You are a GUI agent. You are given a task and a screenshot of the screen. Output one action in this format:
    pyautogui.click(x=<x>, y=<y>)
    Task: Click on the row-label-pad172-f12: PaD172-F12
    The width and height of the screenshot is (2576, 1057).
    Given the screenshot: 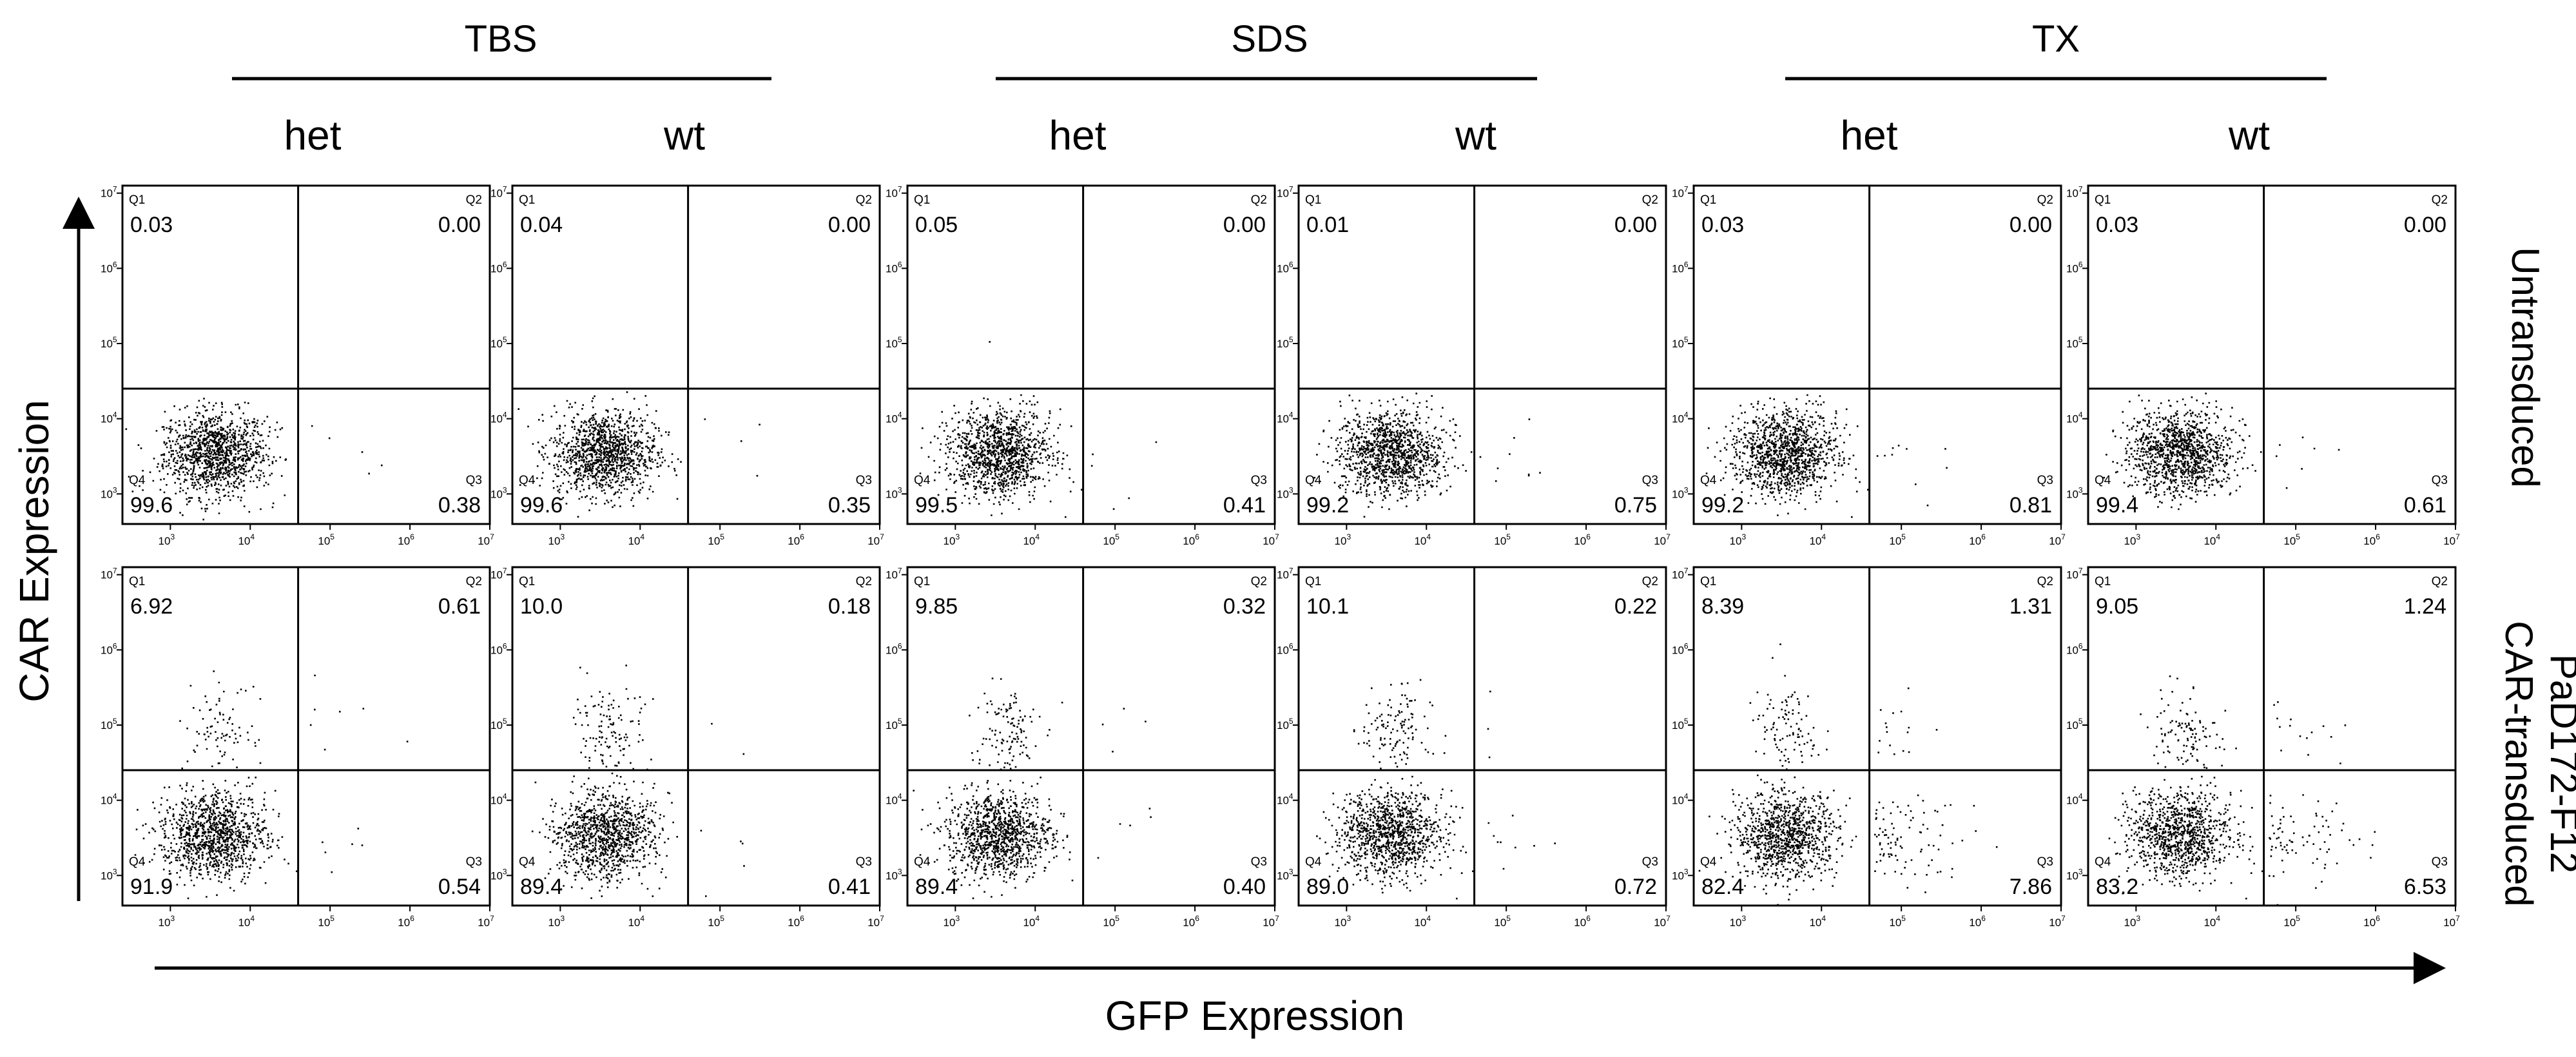 What is the action you would take?
    pyautogui.click(x=2559, y=764)
    